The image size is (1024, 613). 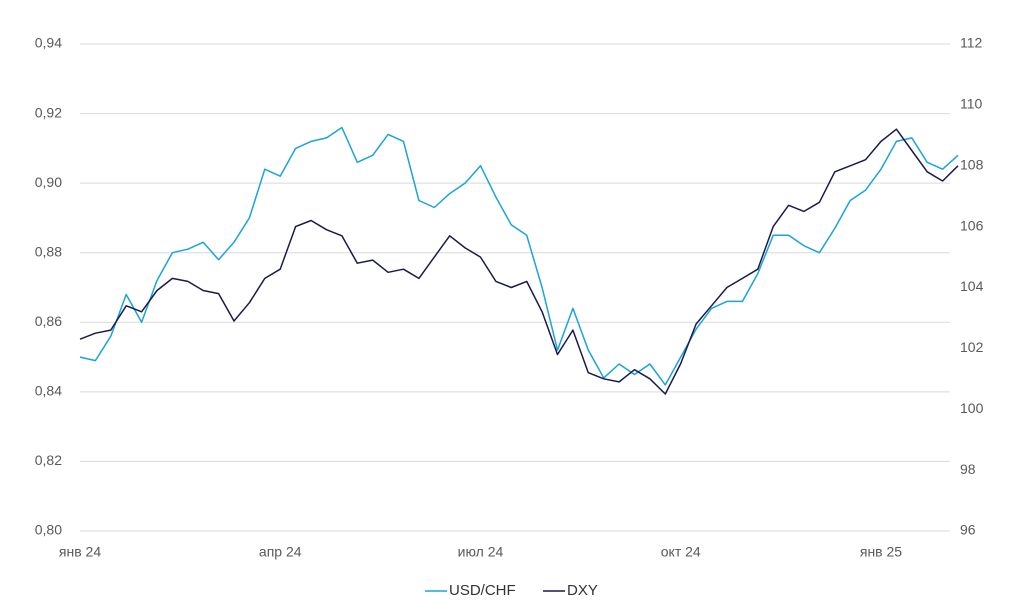 I want to click on y-tick-label: 0,88, so click(x=48, y=251).